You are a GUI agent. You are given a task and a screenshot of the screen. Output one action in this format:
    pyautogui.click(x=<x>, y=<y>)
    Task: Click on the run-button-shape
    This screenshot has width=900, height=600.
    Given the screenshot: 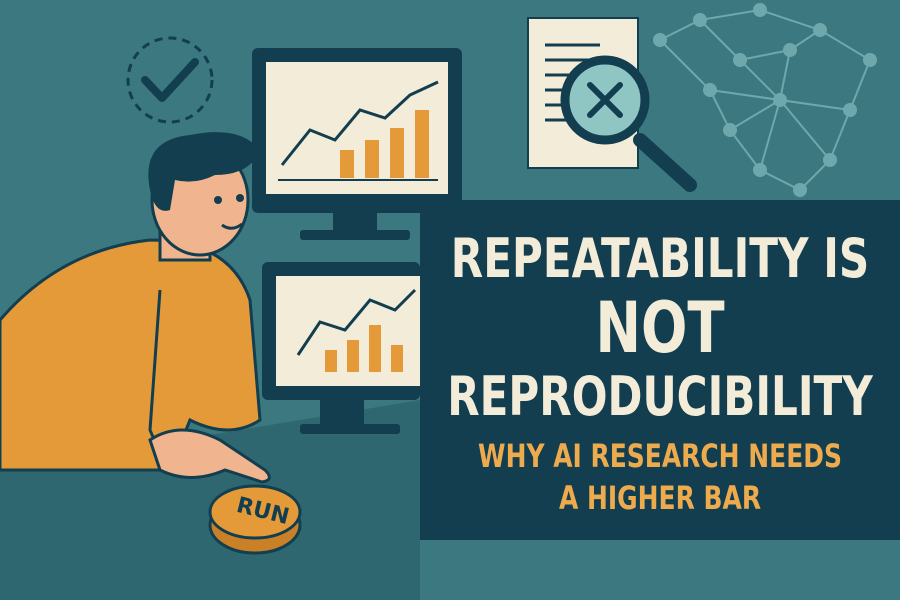 What is the action you would take?
    pyautogui.click(x=255, y=519)
    